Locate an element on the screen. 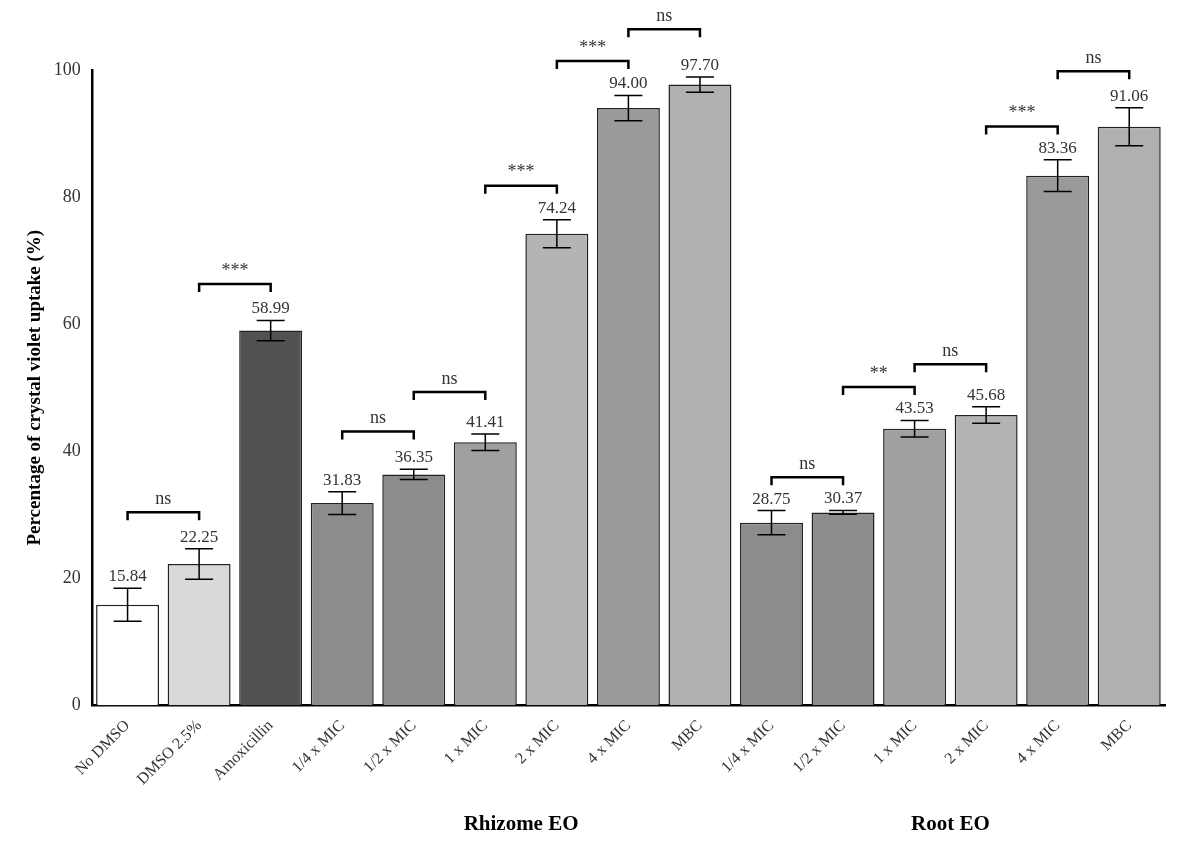  data-label: 36.35 is located at coordinates (413, 457).